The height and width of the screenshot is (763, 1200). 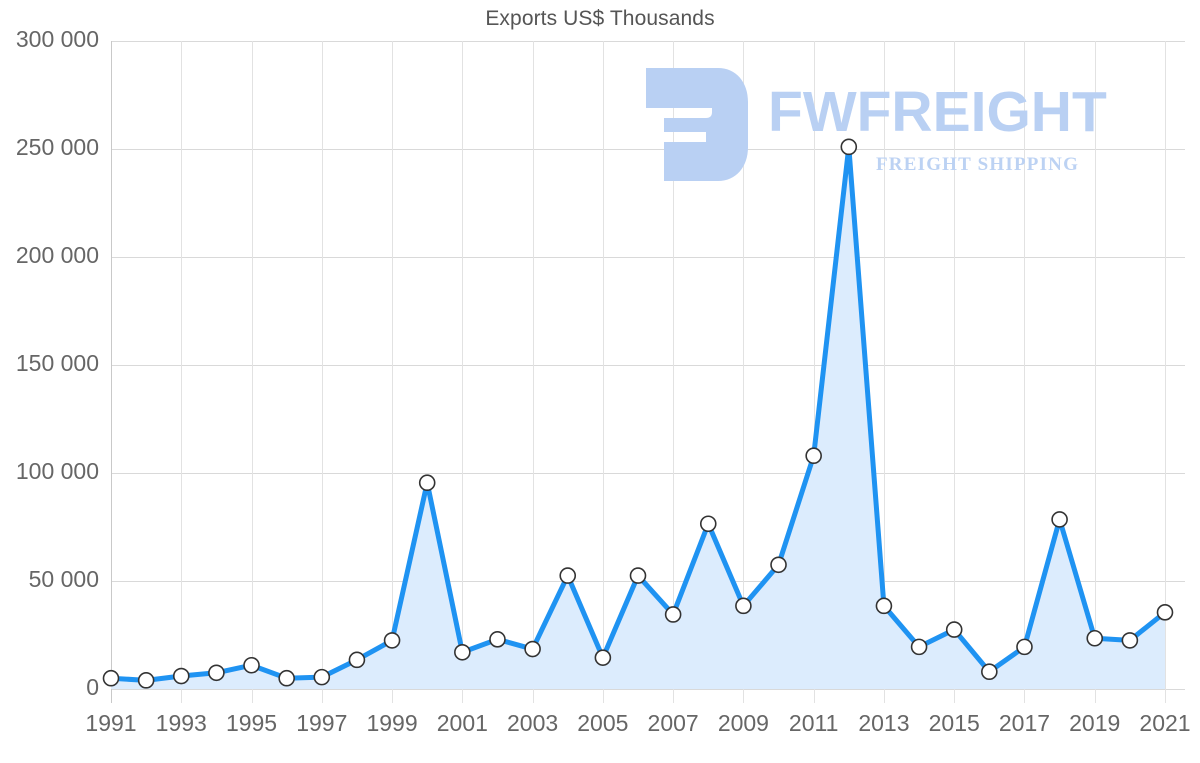 I want to click on y-axis-tick-label: 150 000, so click(x=57, y=363).